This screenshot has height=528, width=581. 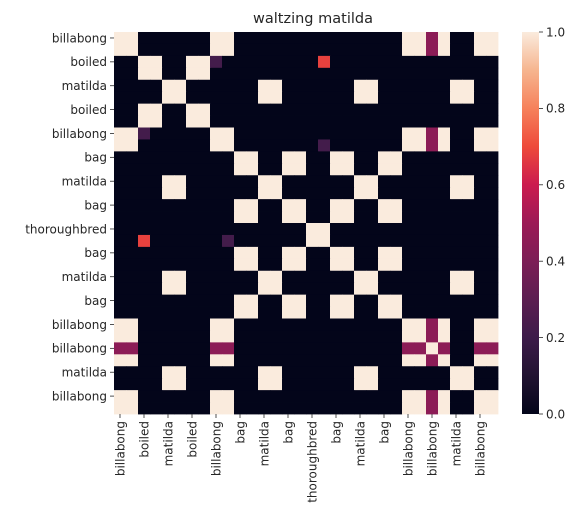 I want to click on y-tick-label: billabong, so click(x=79, y=325).